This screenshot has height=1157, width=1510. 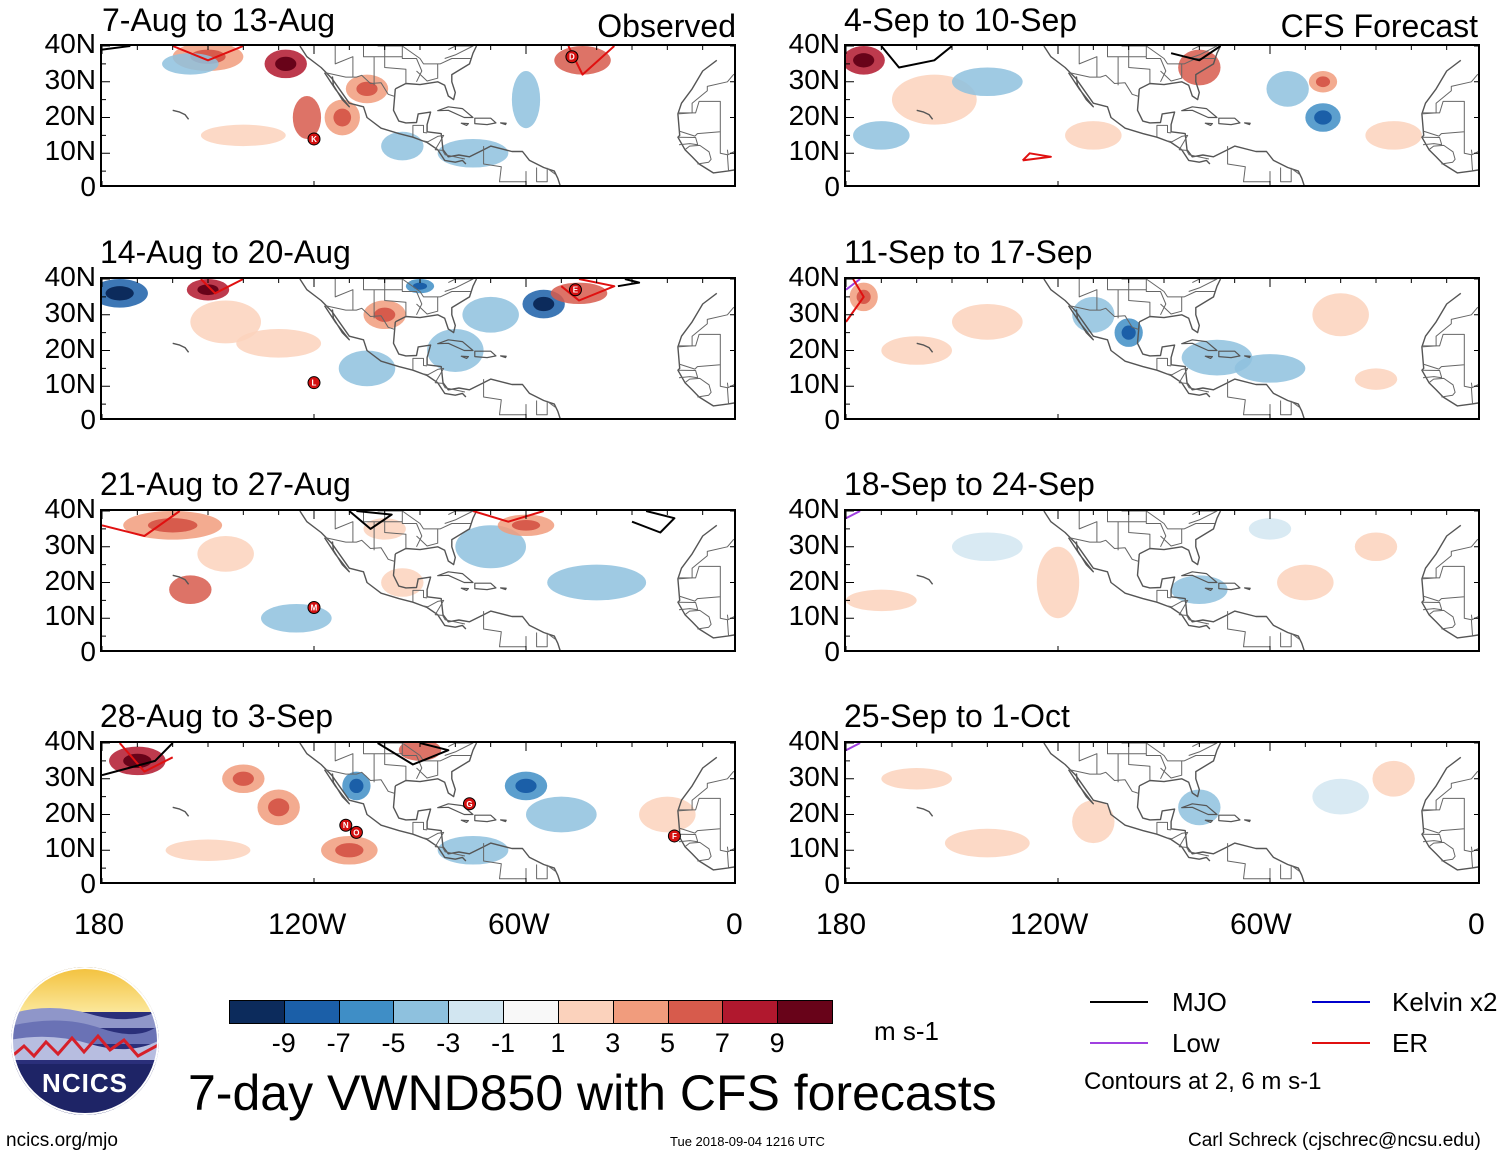 I want to click on main-title: 7-day VWND850 with CFS forecasts, so click(x=592, y=1093).